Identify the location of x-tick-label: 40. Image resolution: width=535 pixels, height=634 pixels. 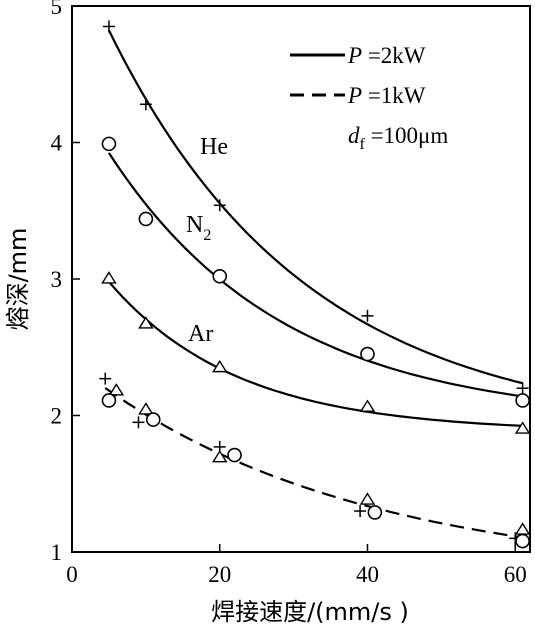
(367, 574).